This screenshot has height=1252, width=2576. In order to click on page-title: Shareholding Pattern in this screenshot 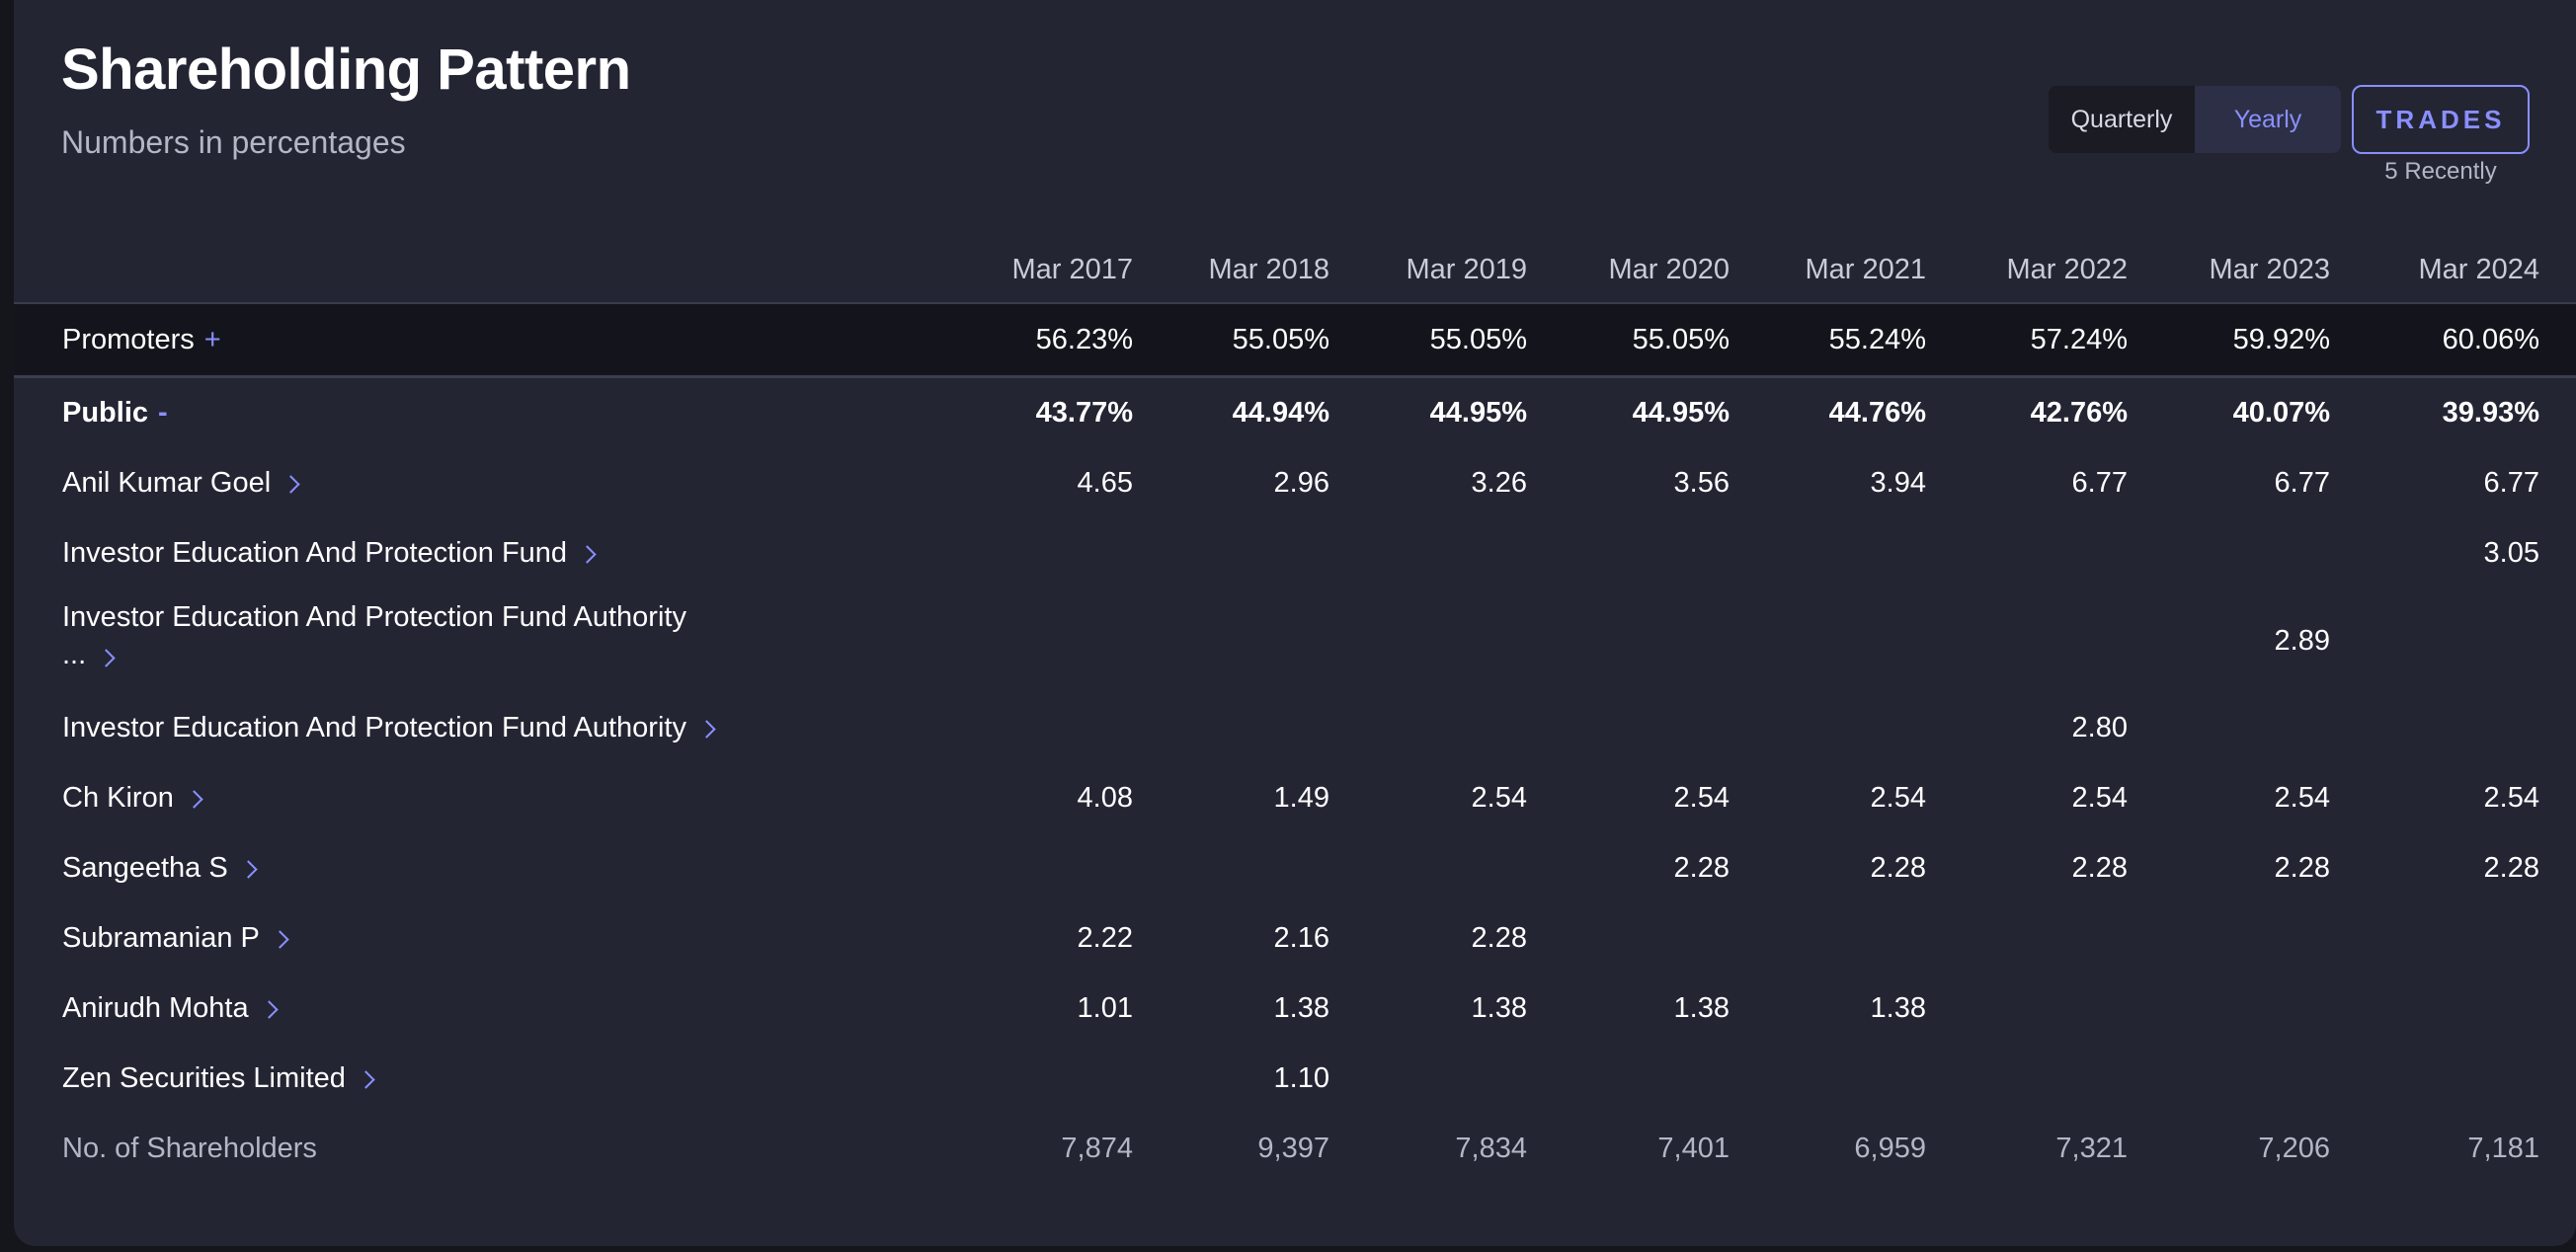, I will do `click(346, 70)`.